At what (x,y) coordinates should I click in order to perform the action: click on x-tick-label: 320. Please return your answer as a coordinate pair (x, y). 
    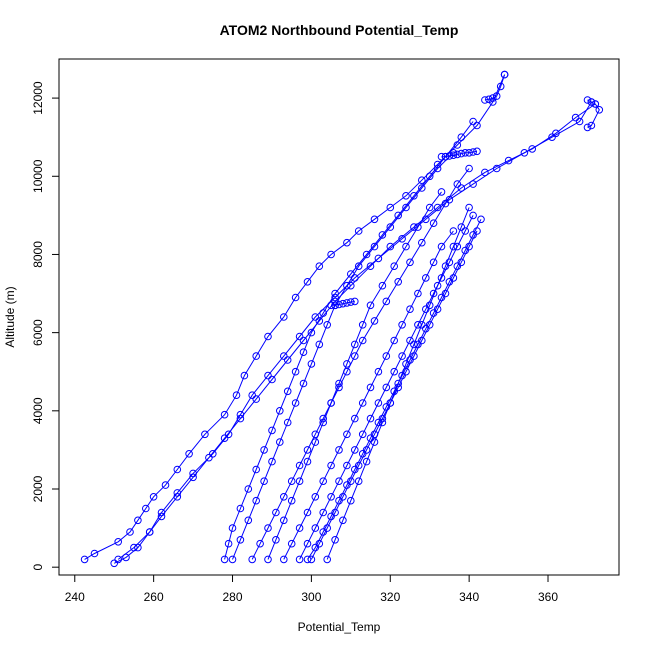
    Looking at the image, I should click on (390, 597).